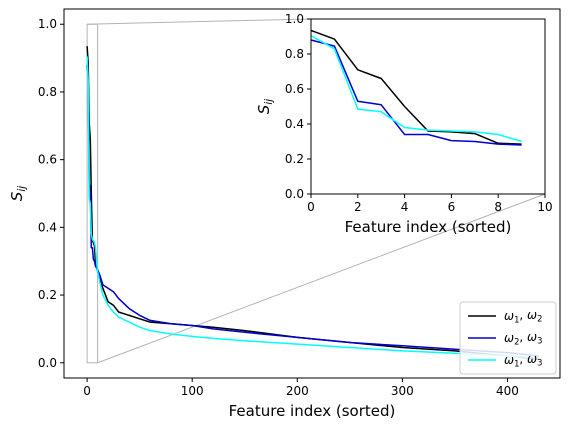 The width and height of the screenshot is (575, 426). What do you see at coordinates (47, 160) in the screenshot?
I see `main-y-tick-label: 0.6` at bounding box center [47, 160].